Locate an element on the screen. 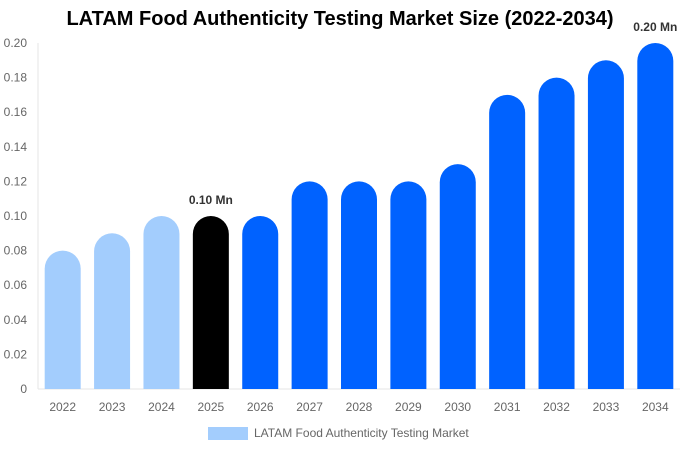  x-tick-label: 2028 is located at coordinates (359, 407).